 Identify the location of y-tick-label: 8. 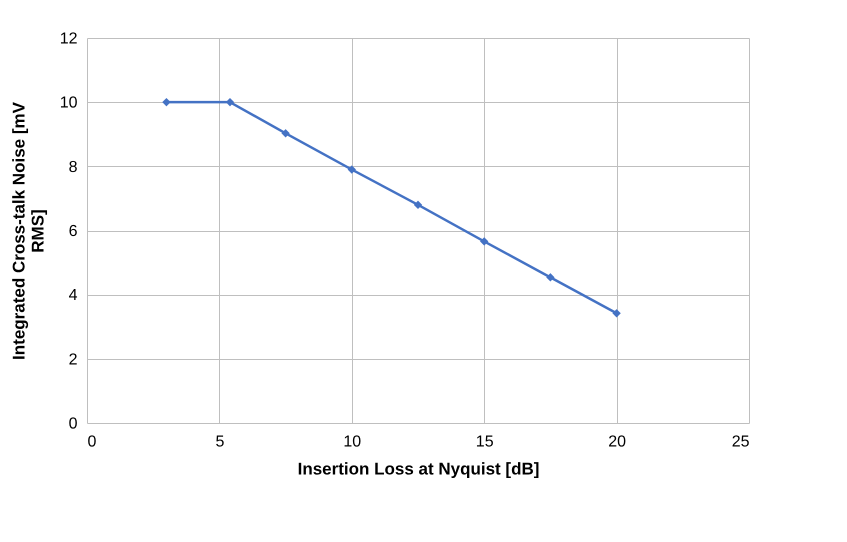
(73, 167).